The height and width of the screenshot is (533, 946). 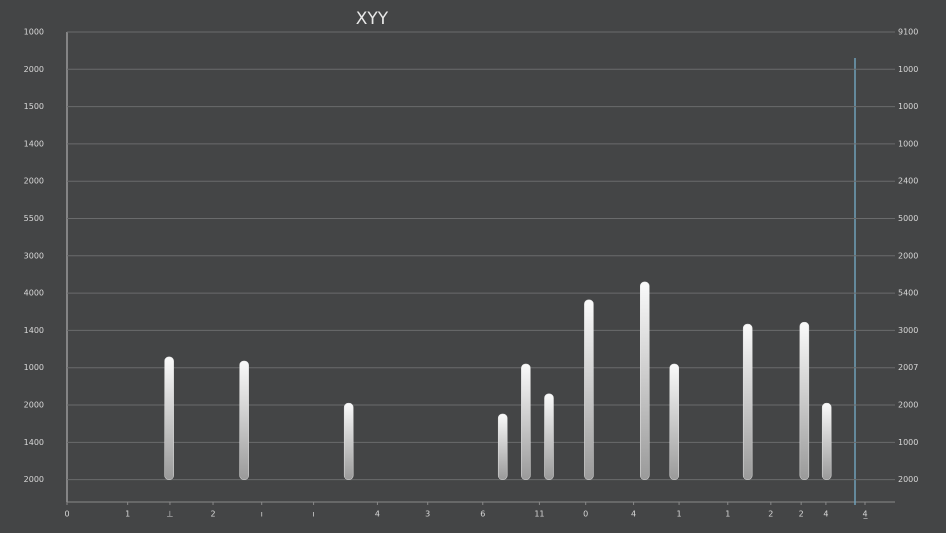 I want to click on y2-tick-label: 2007, so click(x=908, y=367).